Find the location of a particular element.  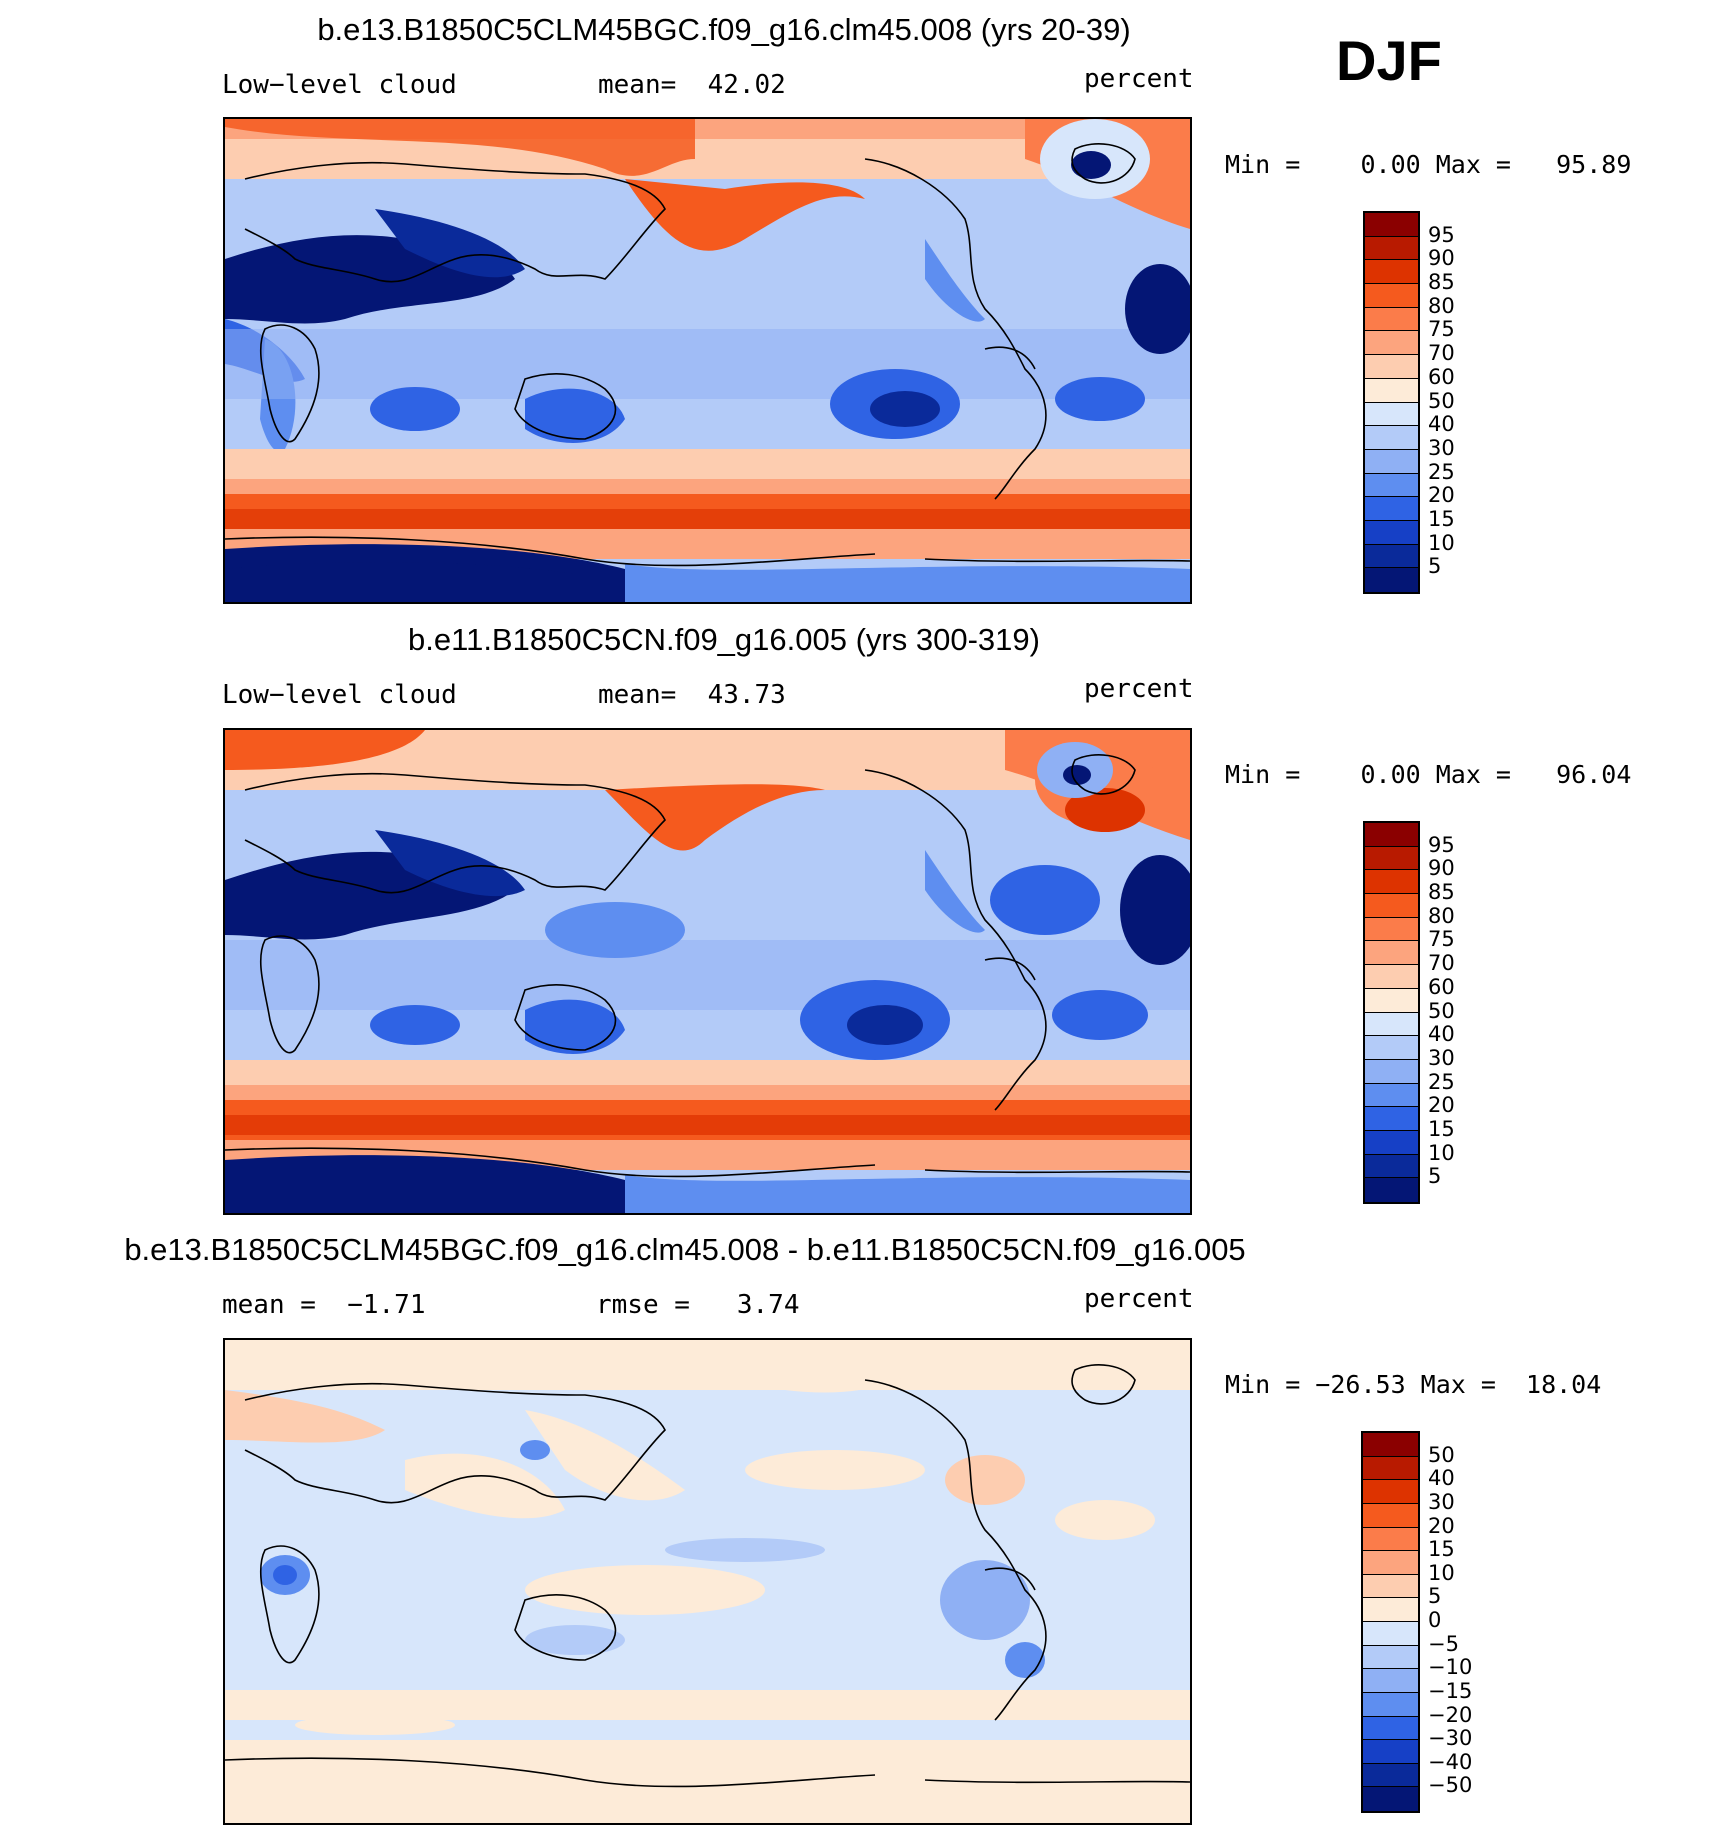

season-label: DJF is located at coordinates (1389, 60).